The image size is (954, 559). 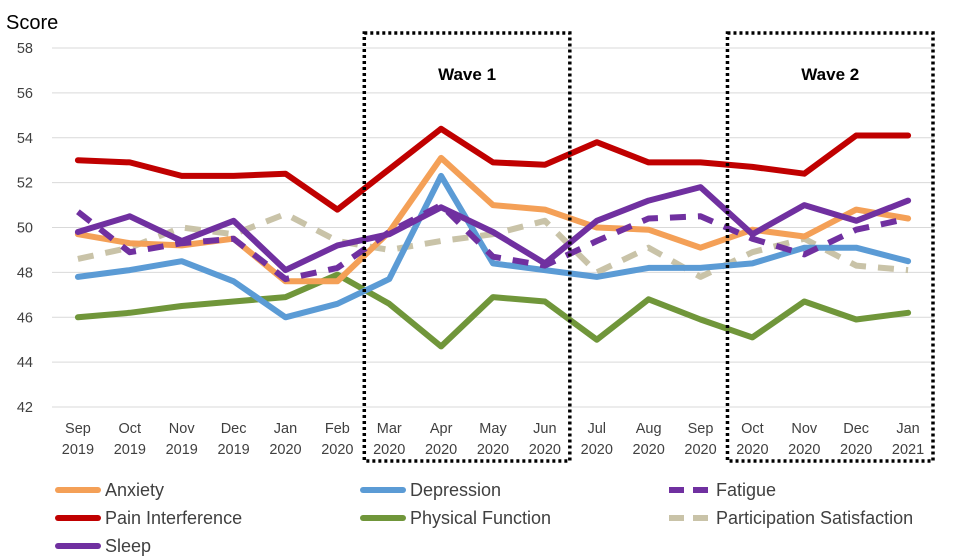 I want to click on y-axis-label: Score, so click(x=32, y=23).